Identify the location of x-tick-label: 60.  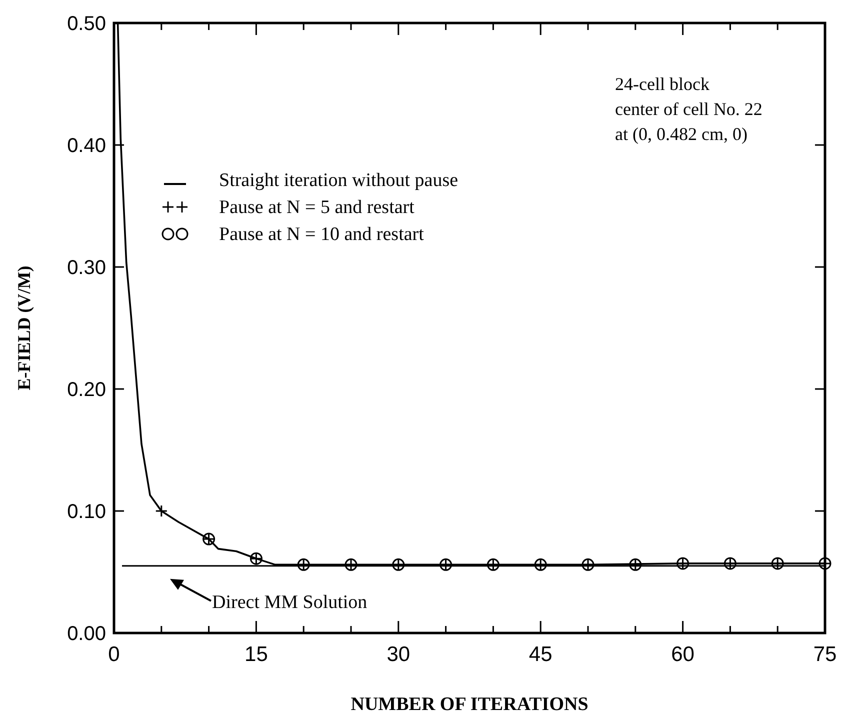
(682, 654).